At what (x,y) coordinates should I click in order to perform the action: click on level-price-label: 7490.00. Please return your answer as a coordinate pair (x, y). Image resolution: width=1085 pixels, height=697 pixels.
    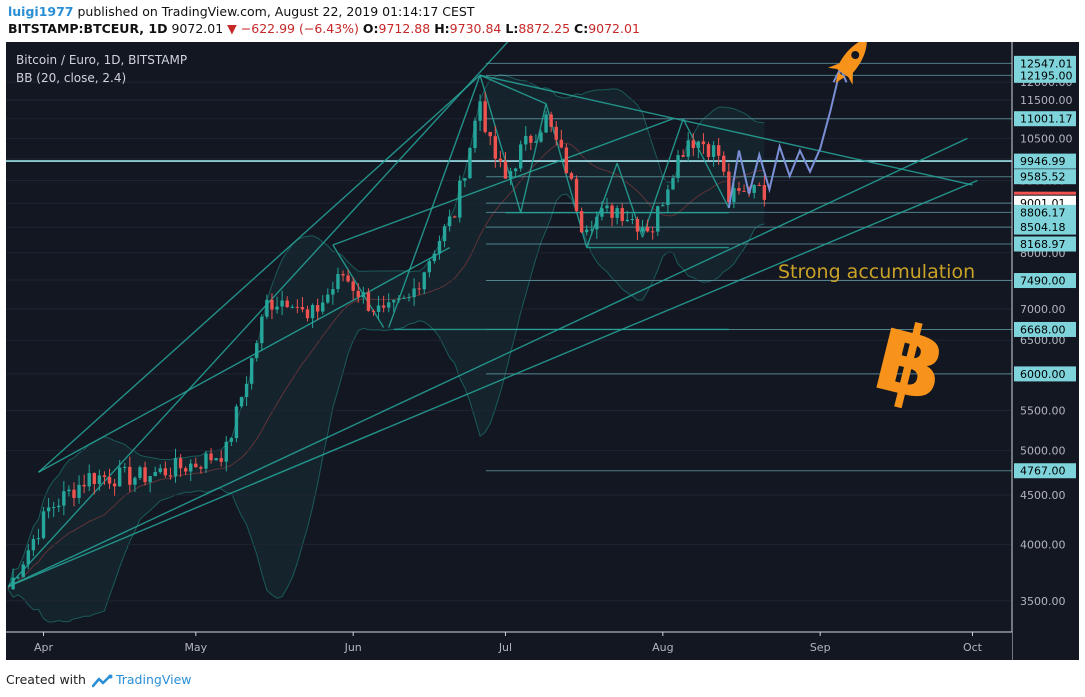
    Looking at the image, I should click on (1043, 281).